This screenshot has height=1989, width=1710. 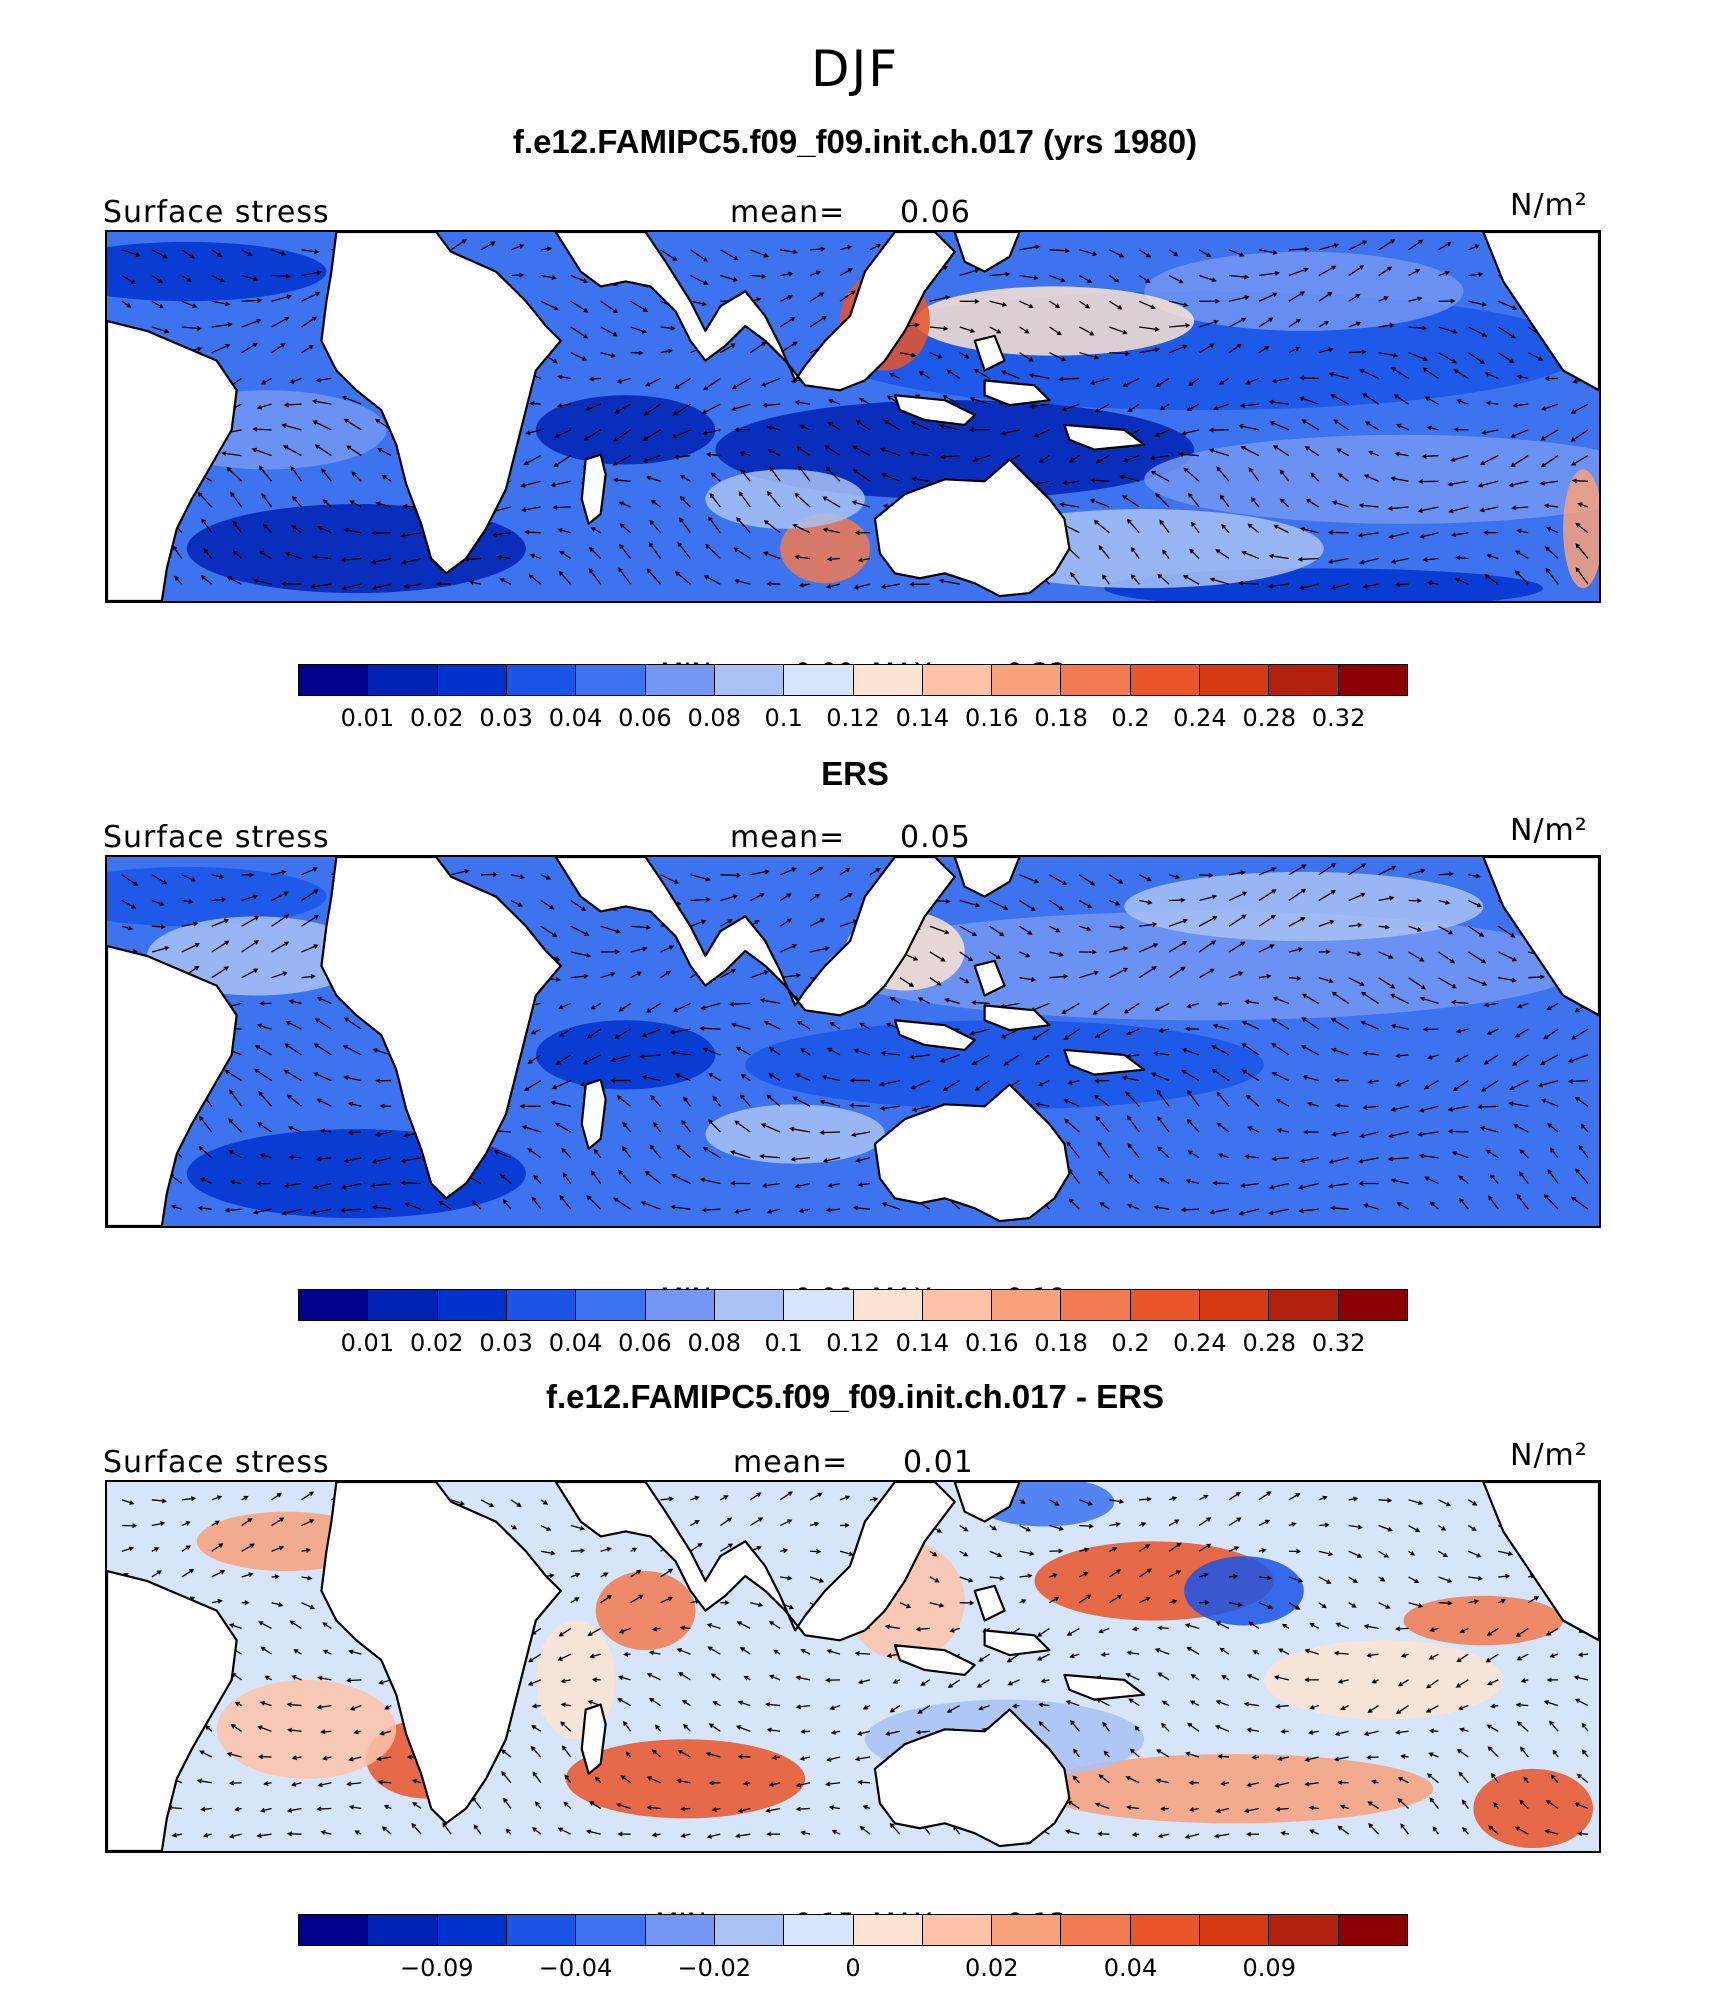 What do you see at coordinates (855, 1396) in the screenshot?
I see `panel3-title: f.e12.FAMIPC5.f09_f09.init.ch.017 - ERS` at bounding box center [855, 1396].